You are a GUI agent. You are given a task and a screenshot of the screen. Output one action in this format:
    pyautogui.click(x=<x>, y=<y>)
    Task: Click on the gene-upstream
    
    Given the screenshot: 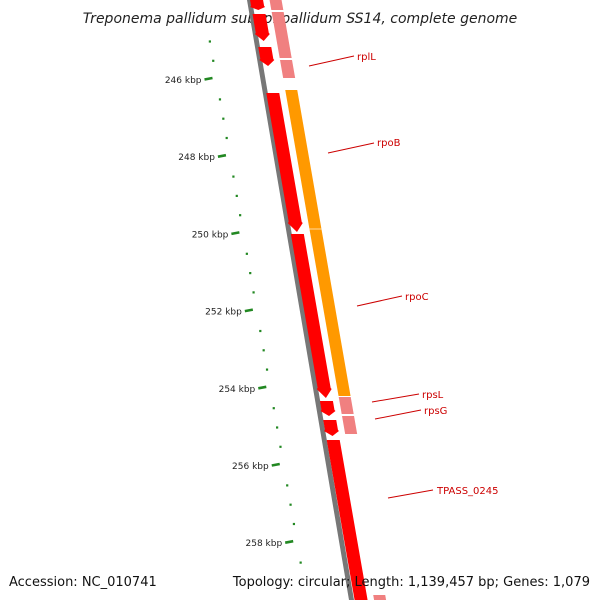 What is the action you would take?
    pyautogui.click(x=258, y=5)
    